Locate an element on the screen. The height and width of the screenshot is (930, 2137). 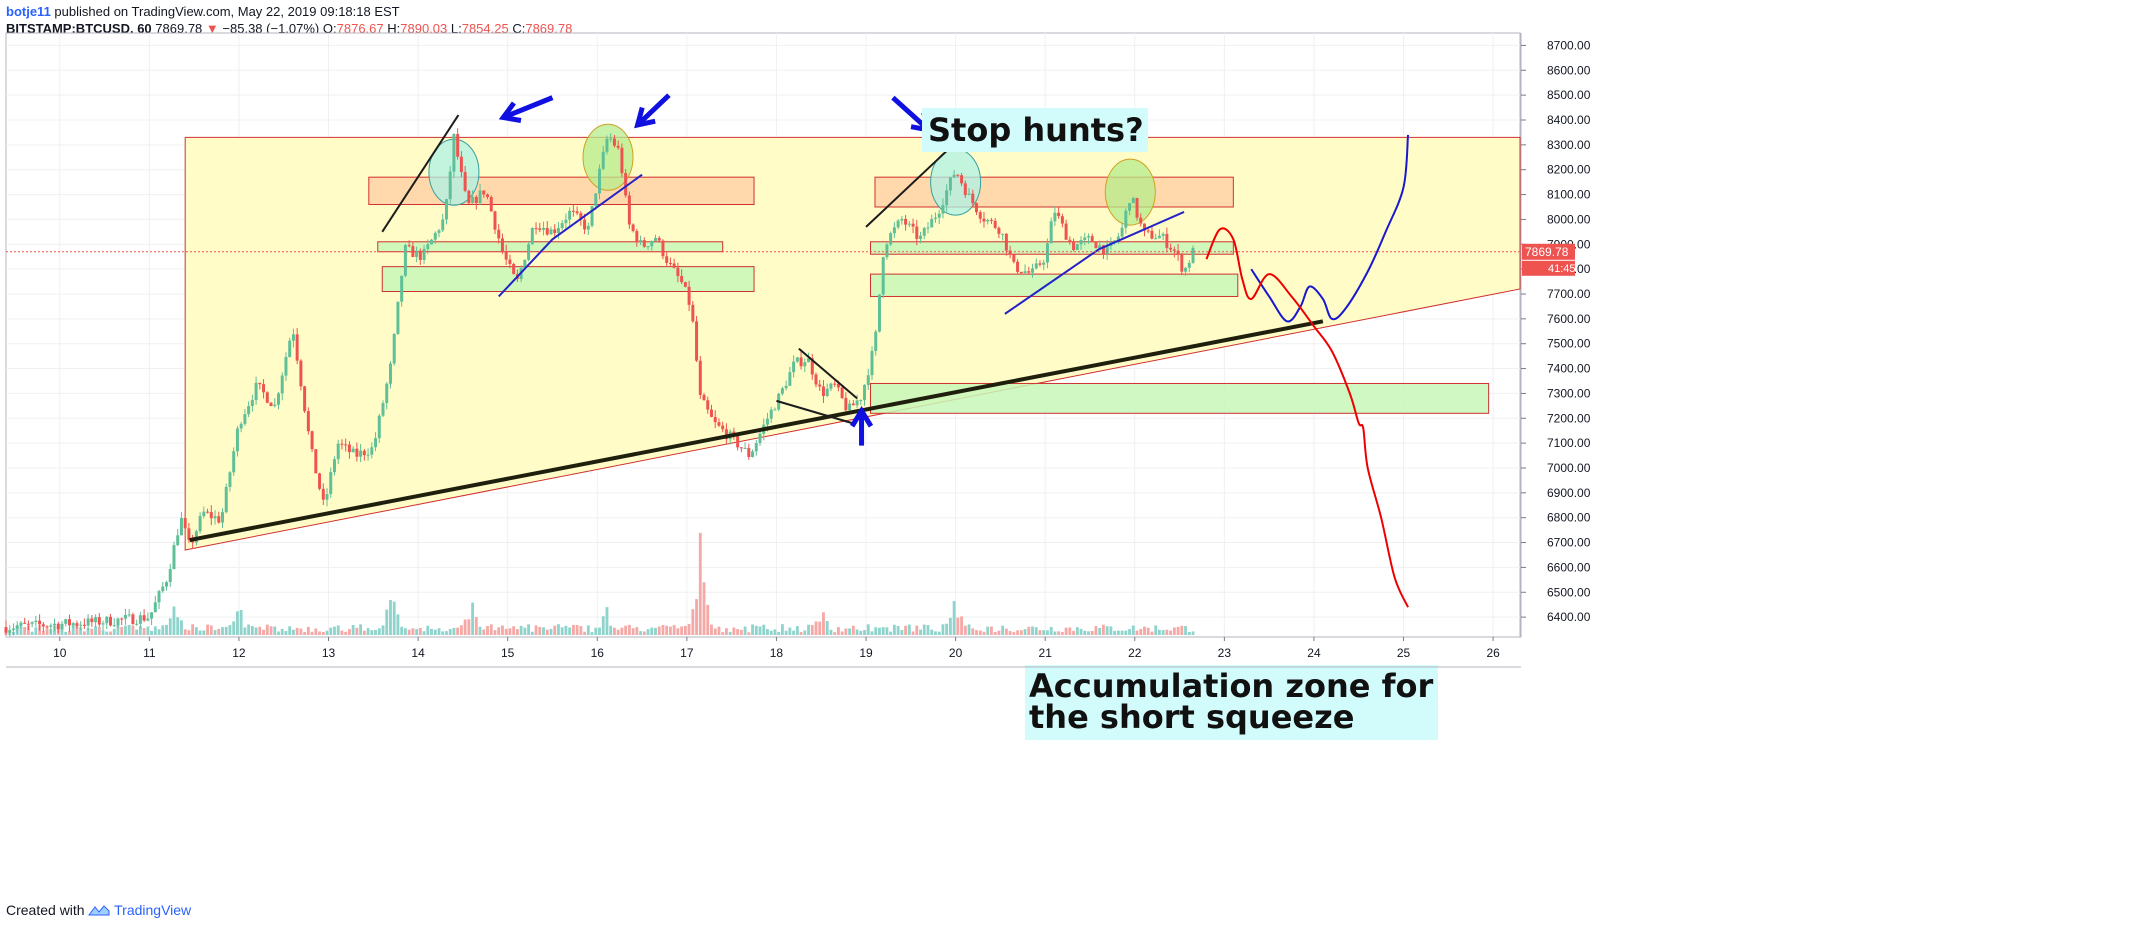
resistance-zone is located at coordinates (1054, 192).